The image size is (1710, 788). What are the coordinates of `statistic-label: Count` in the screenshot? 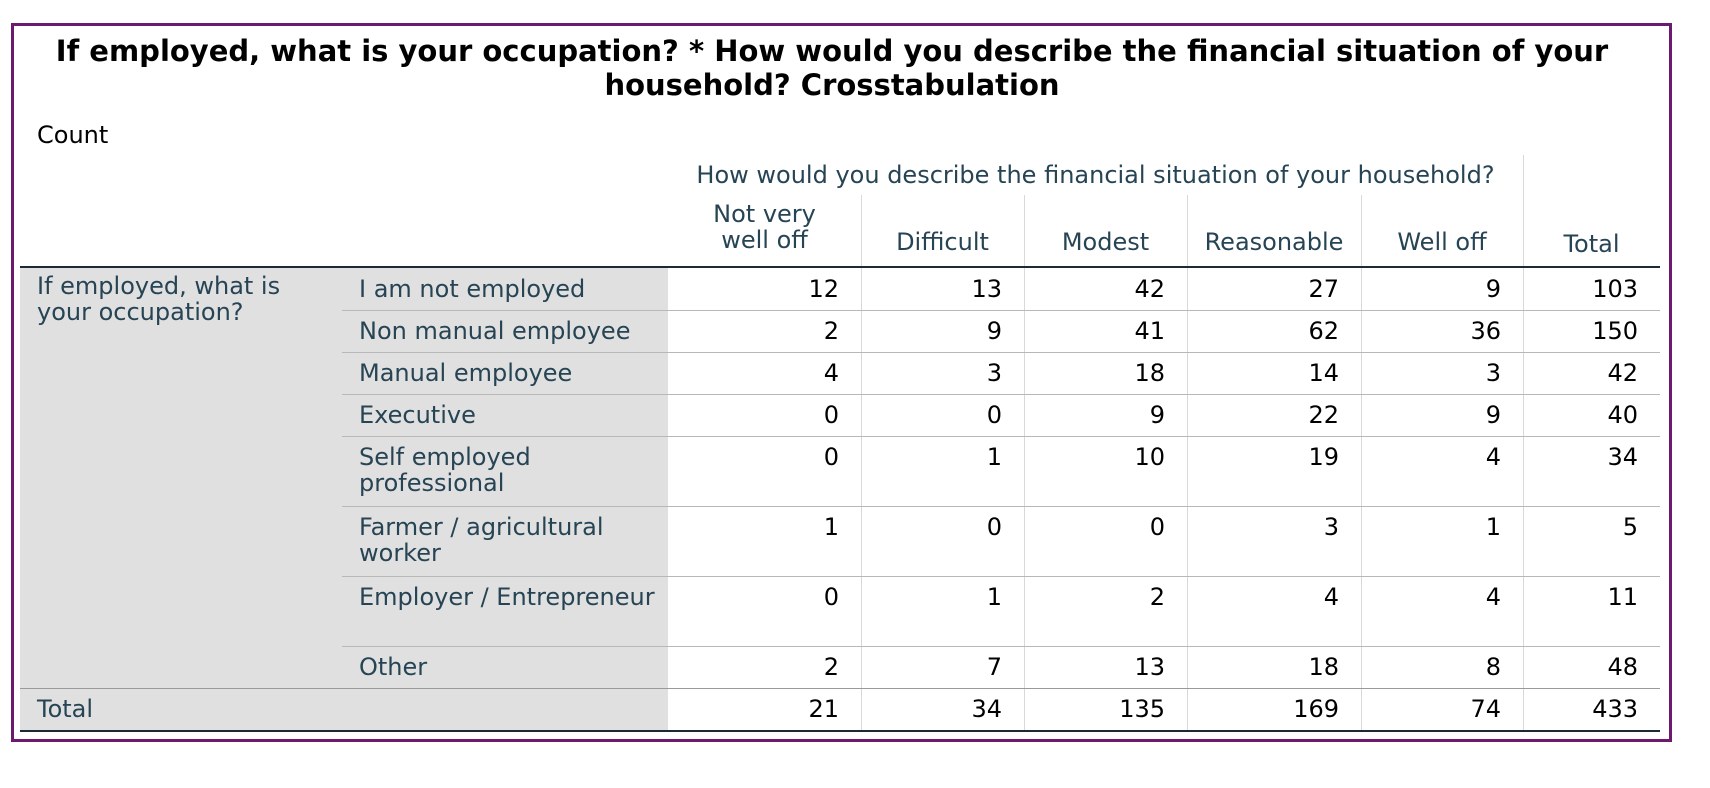 It's located at (73, 135).